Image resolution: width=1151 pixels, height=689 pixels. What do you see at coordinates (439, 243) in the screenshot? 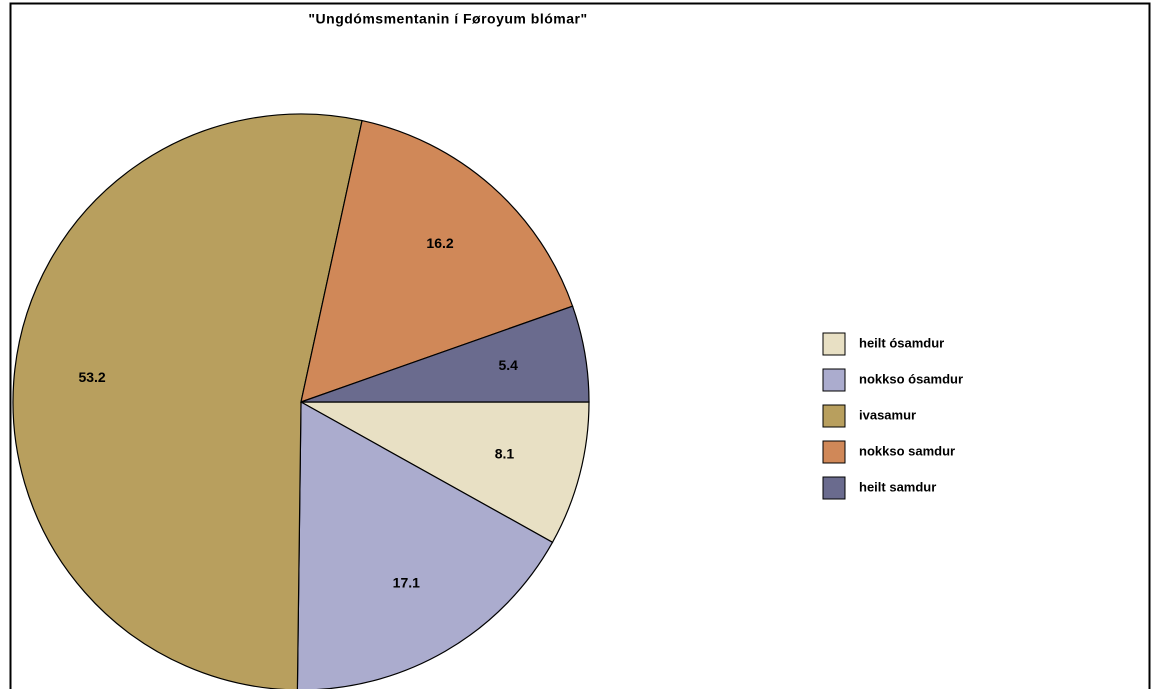
I see `data-label: 16.2` at bounding box center [439, 243].